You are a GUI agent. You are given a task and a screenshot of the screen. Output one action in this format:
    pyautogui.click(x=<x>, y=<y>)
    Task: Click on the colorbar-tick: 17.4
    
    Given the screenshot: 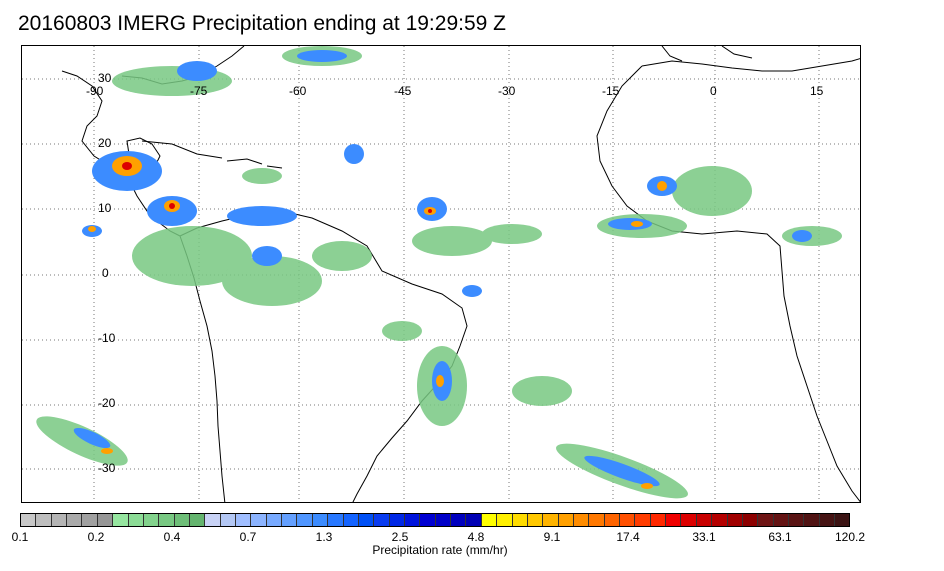 What is the action you would take?
    pyautogui.click(x=628, y=537)
    